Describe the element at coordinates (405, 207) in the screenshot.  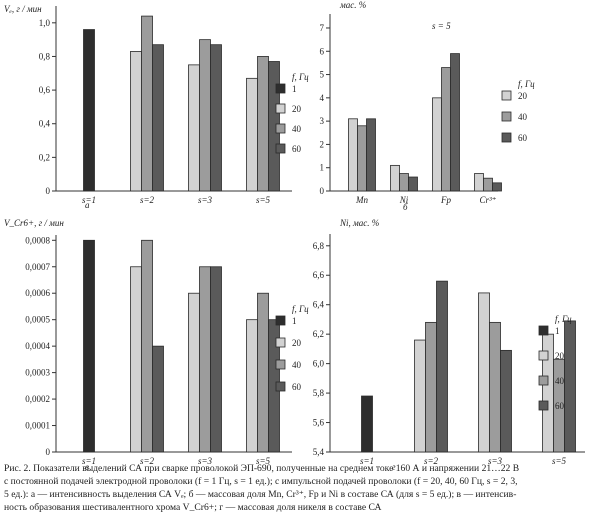
I see `panel-label: б` at that location.